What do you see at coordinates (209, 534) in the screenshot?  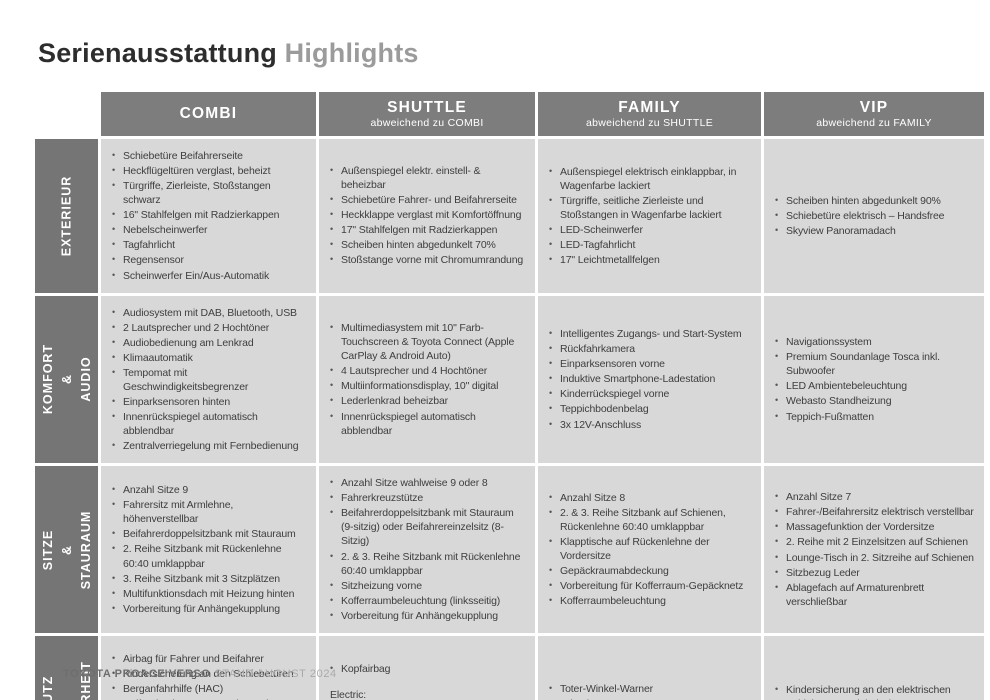 I see `equipment-item-text: Beifahrerdoppelsitzbank mit Stauraum` at bounding box center [209, 534].